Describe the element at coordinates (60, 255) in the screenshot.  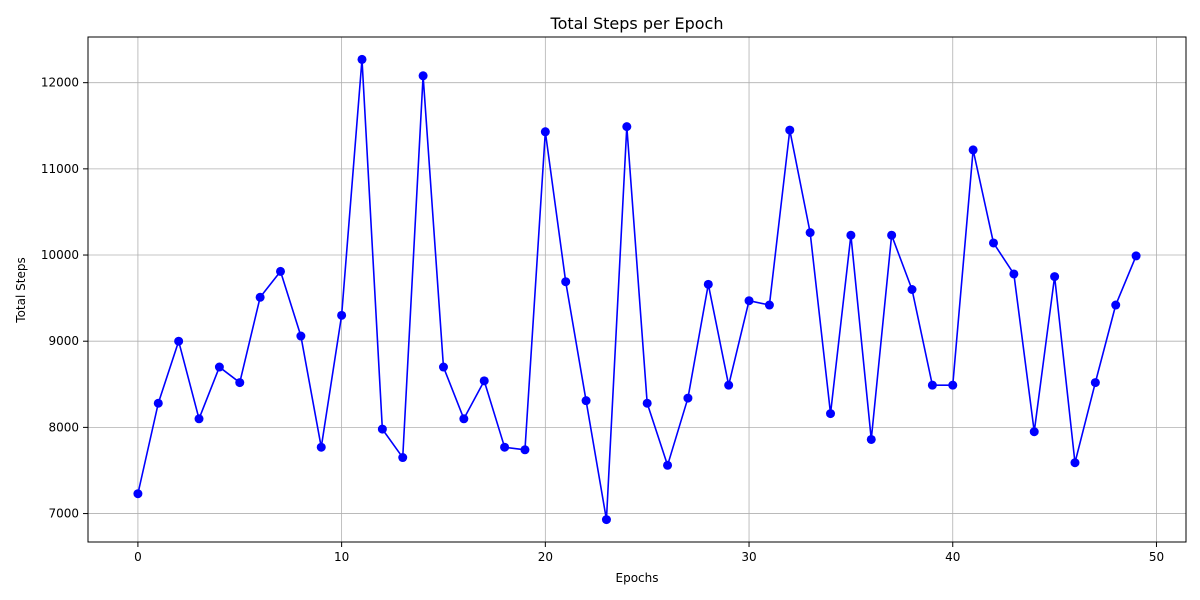
I see `y-tick-label: 10000` at that location.